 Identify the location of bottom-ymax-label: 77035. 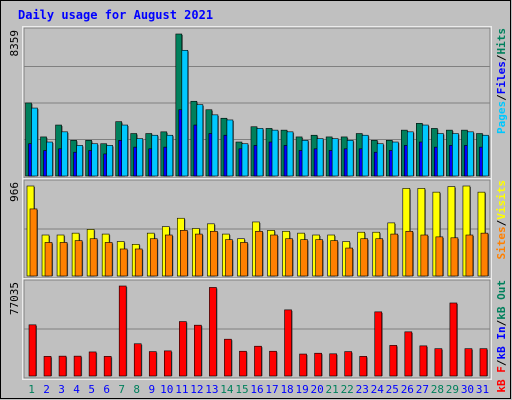
(14, 298).